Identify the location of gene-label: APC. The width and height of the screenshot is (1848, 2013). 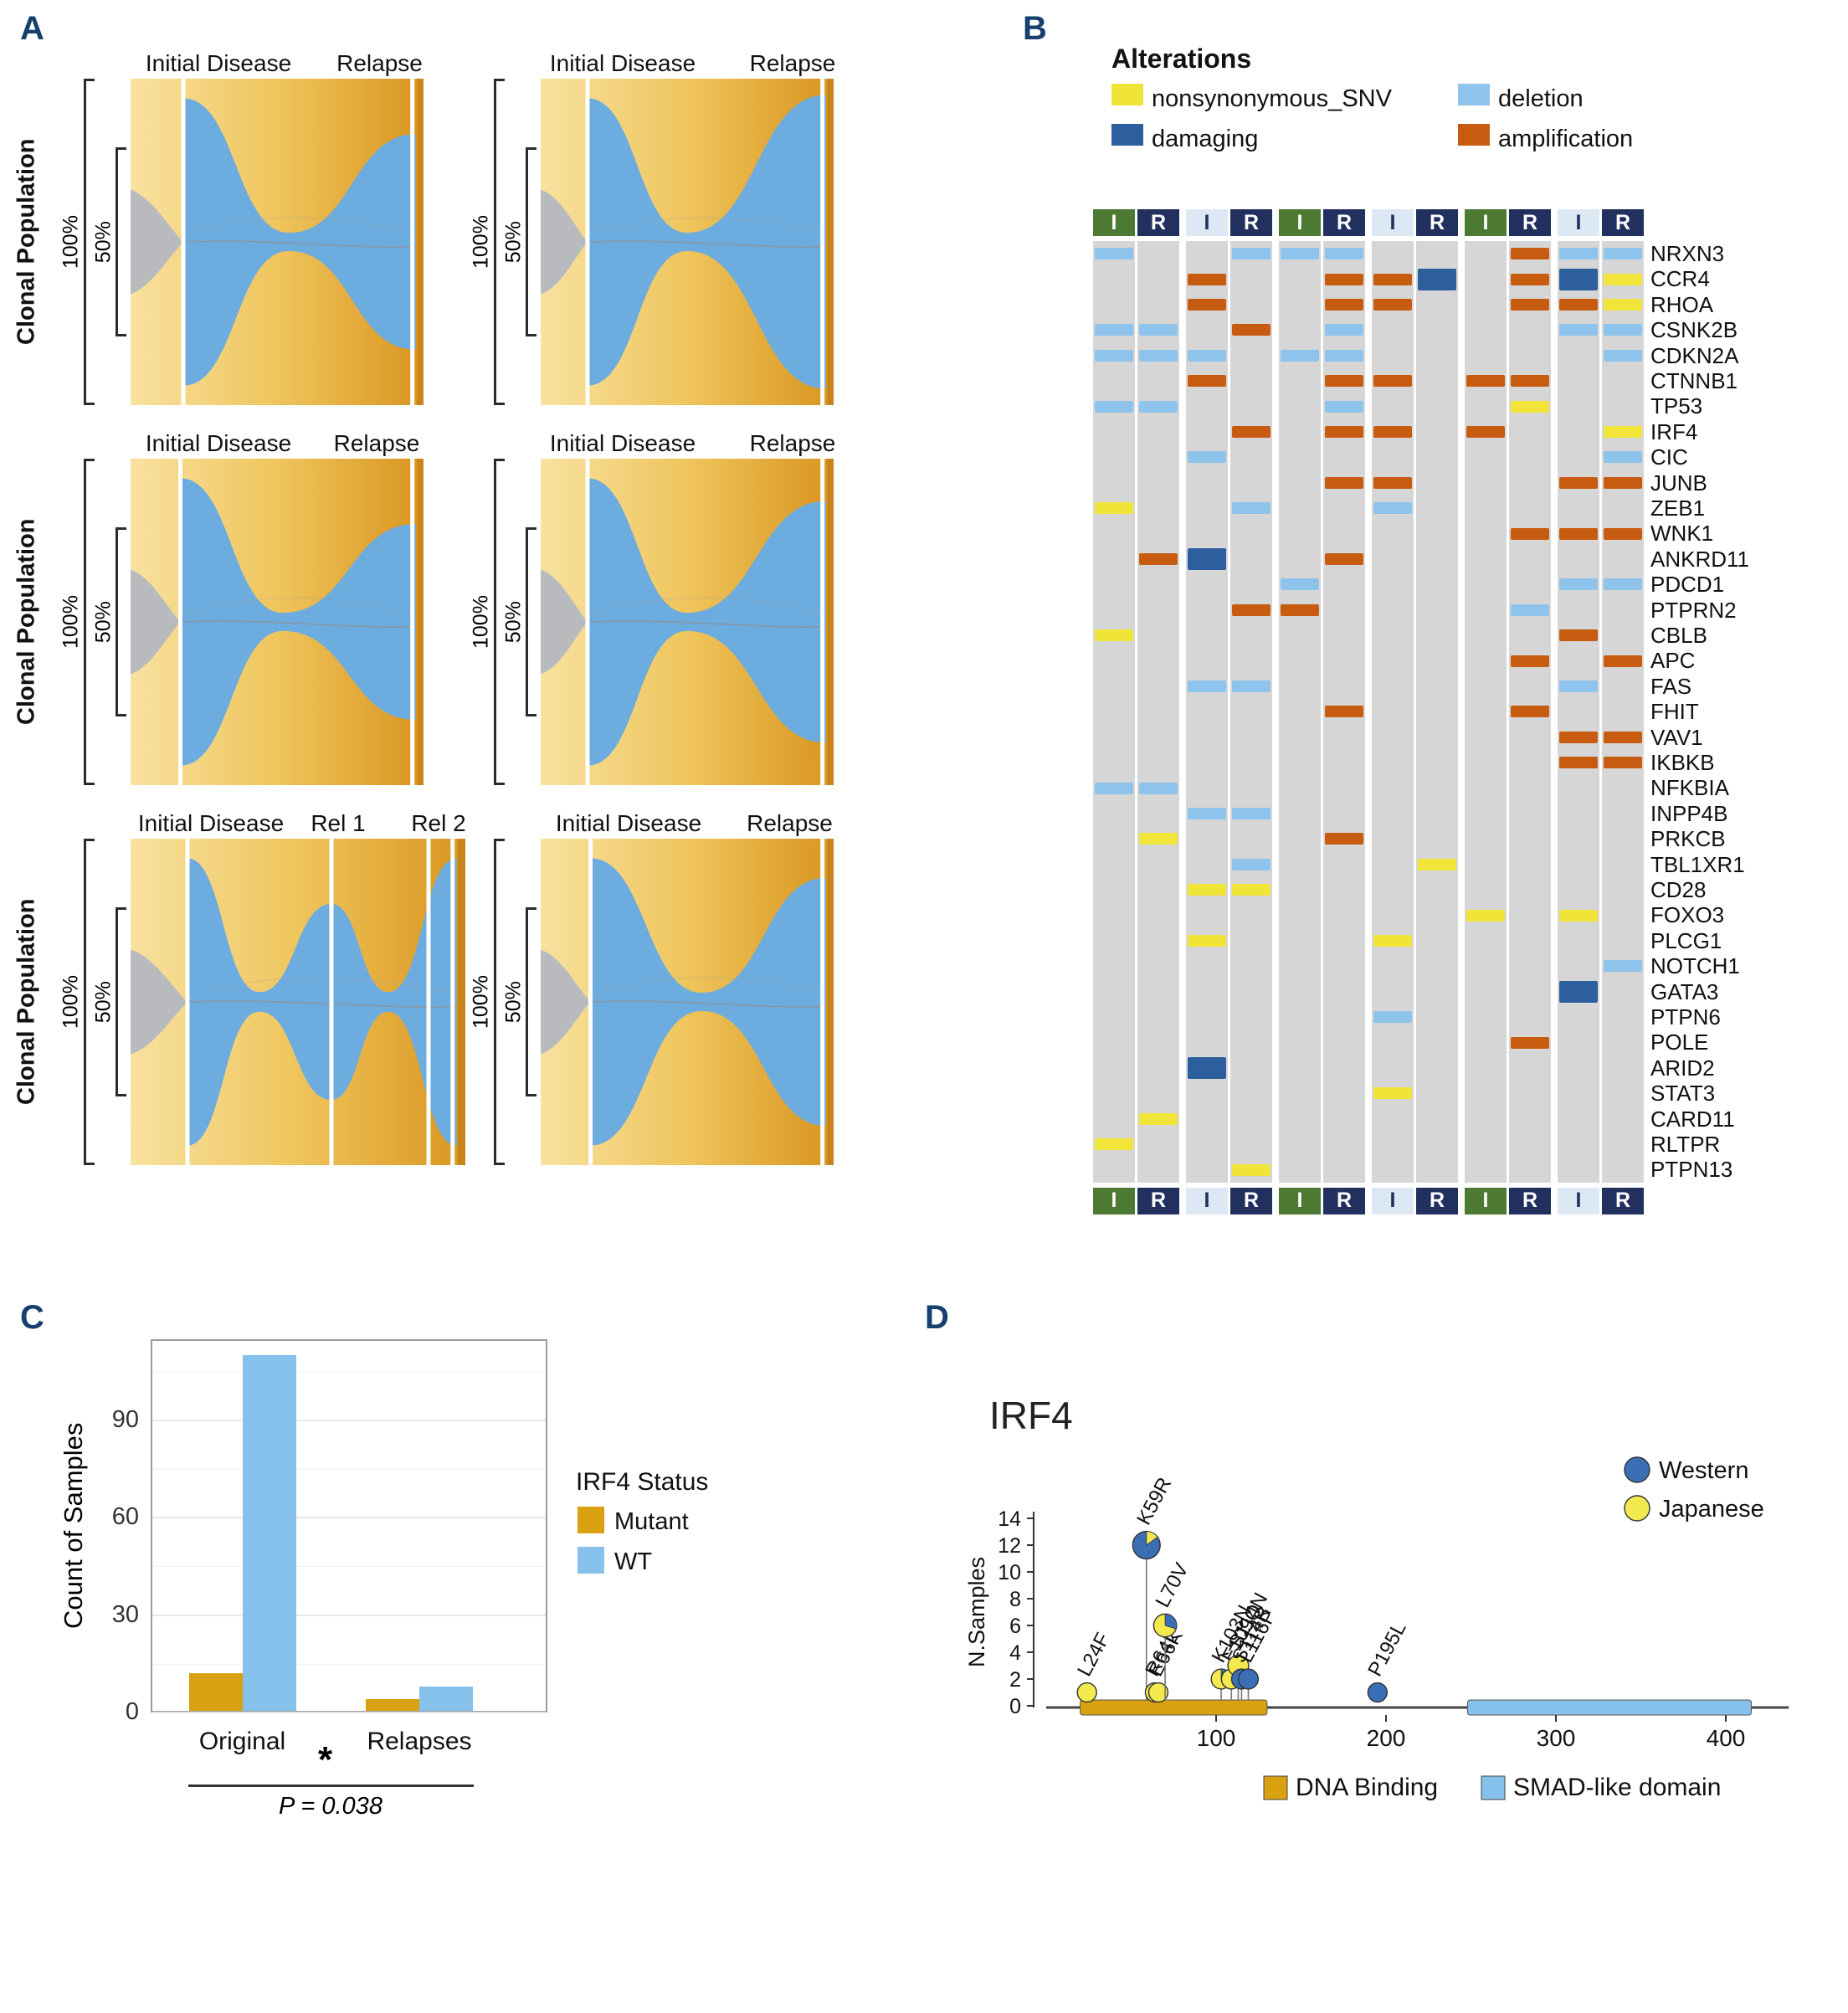
(1673, 661).